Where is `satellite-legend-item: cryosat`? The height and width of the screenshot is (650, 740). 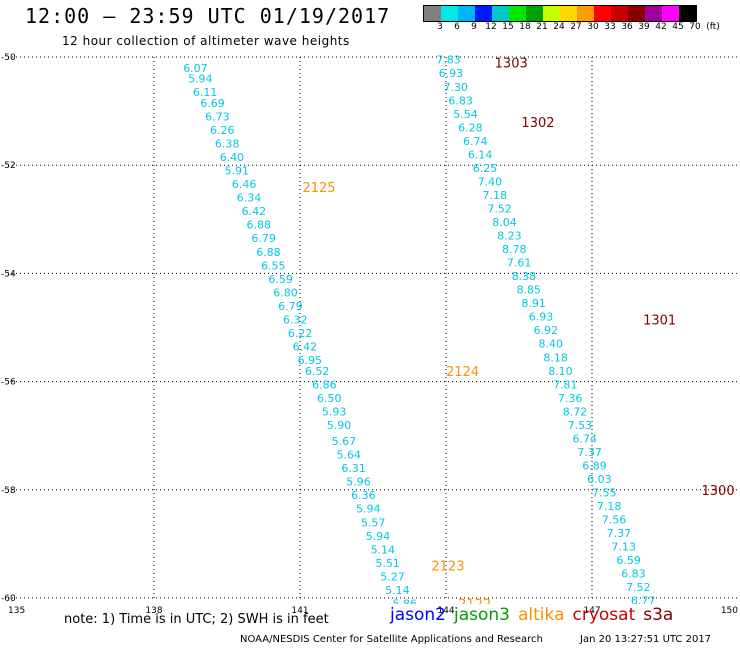
satellite-legend-item: cryosat is located at coordinates (604, 615).